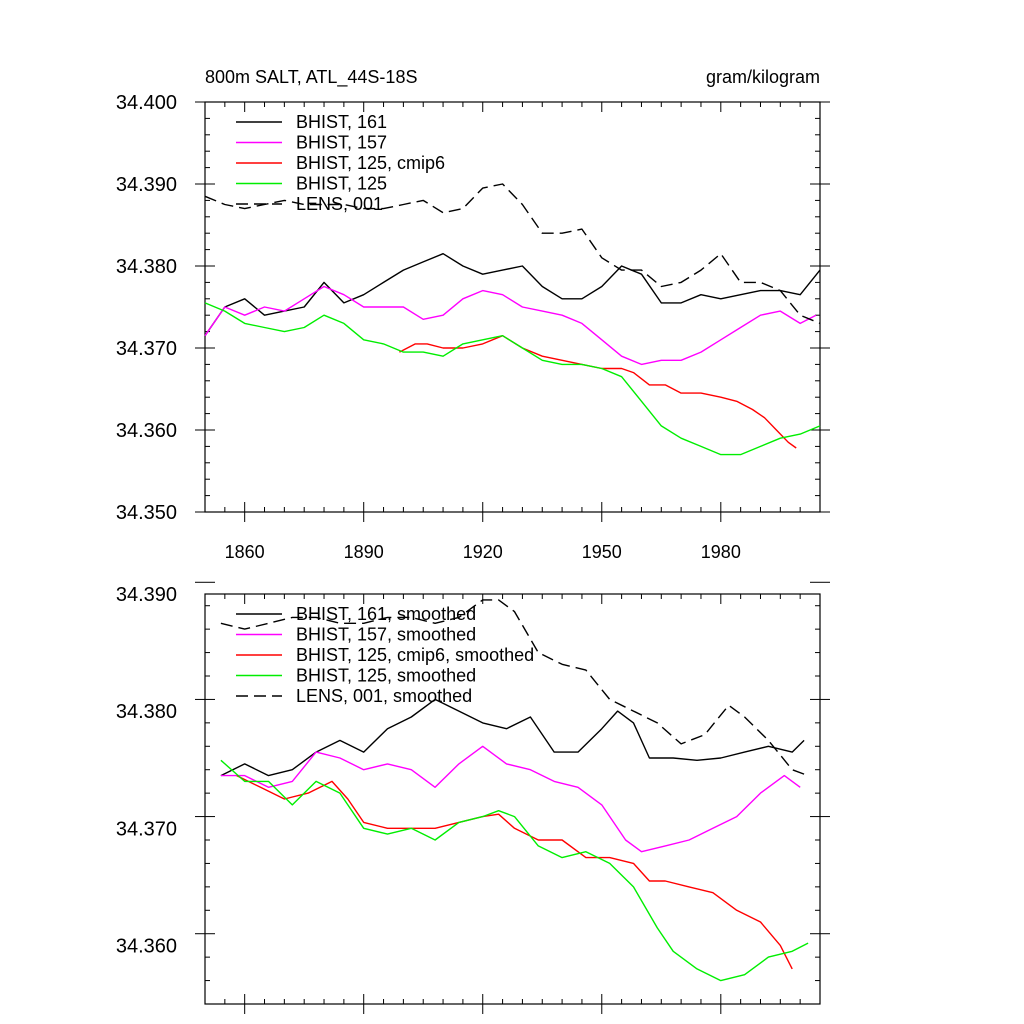  Describe the element at coordinates (364, 552) in the screenshot. I see `x-tick-label: 1890` at that location.